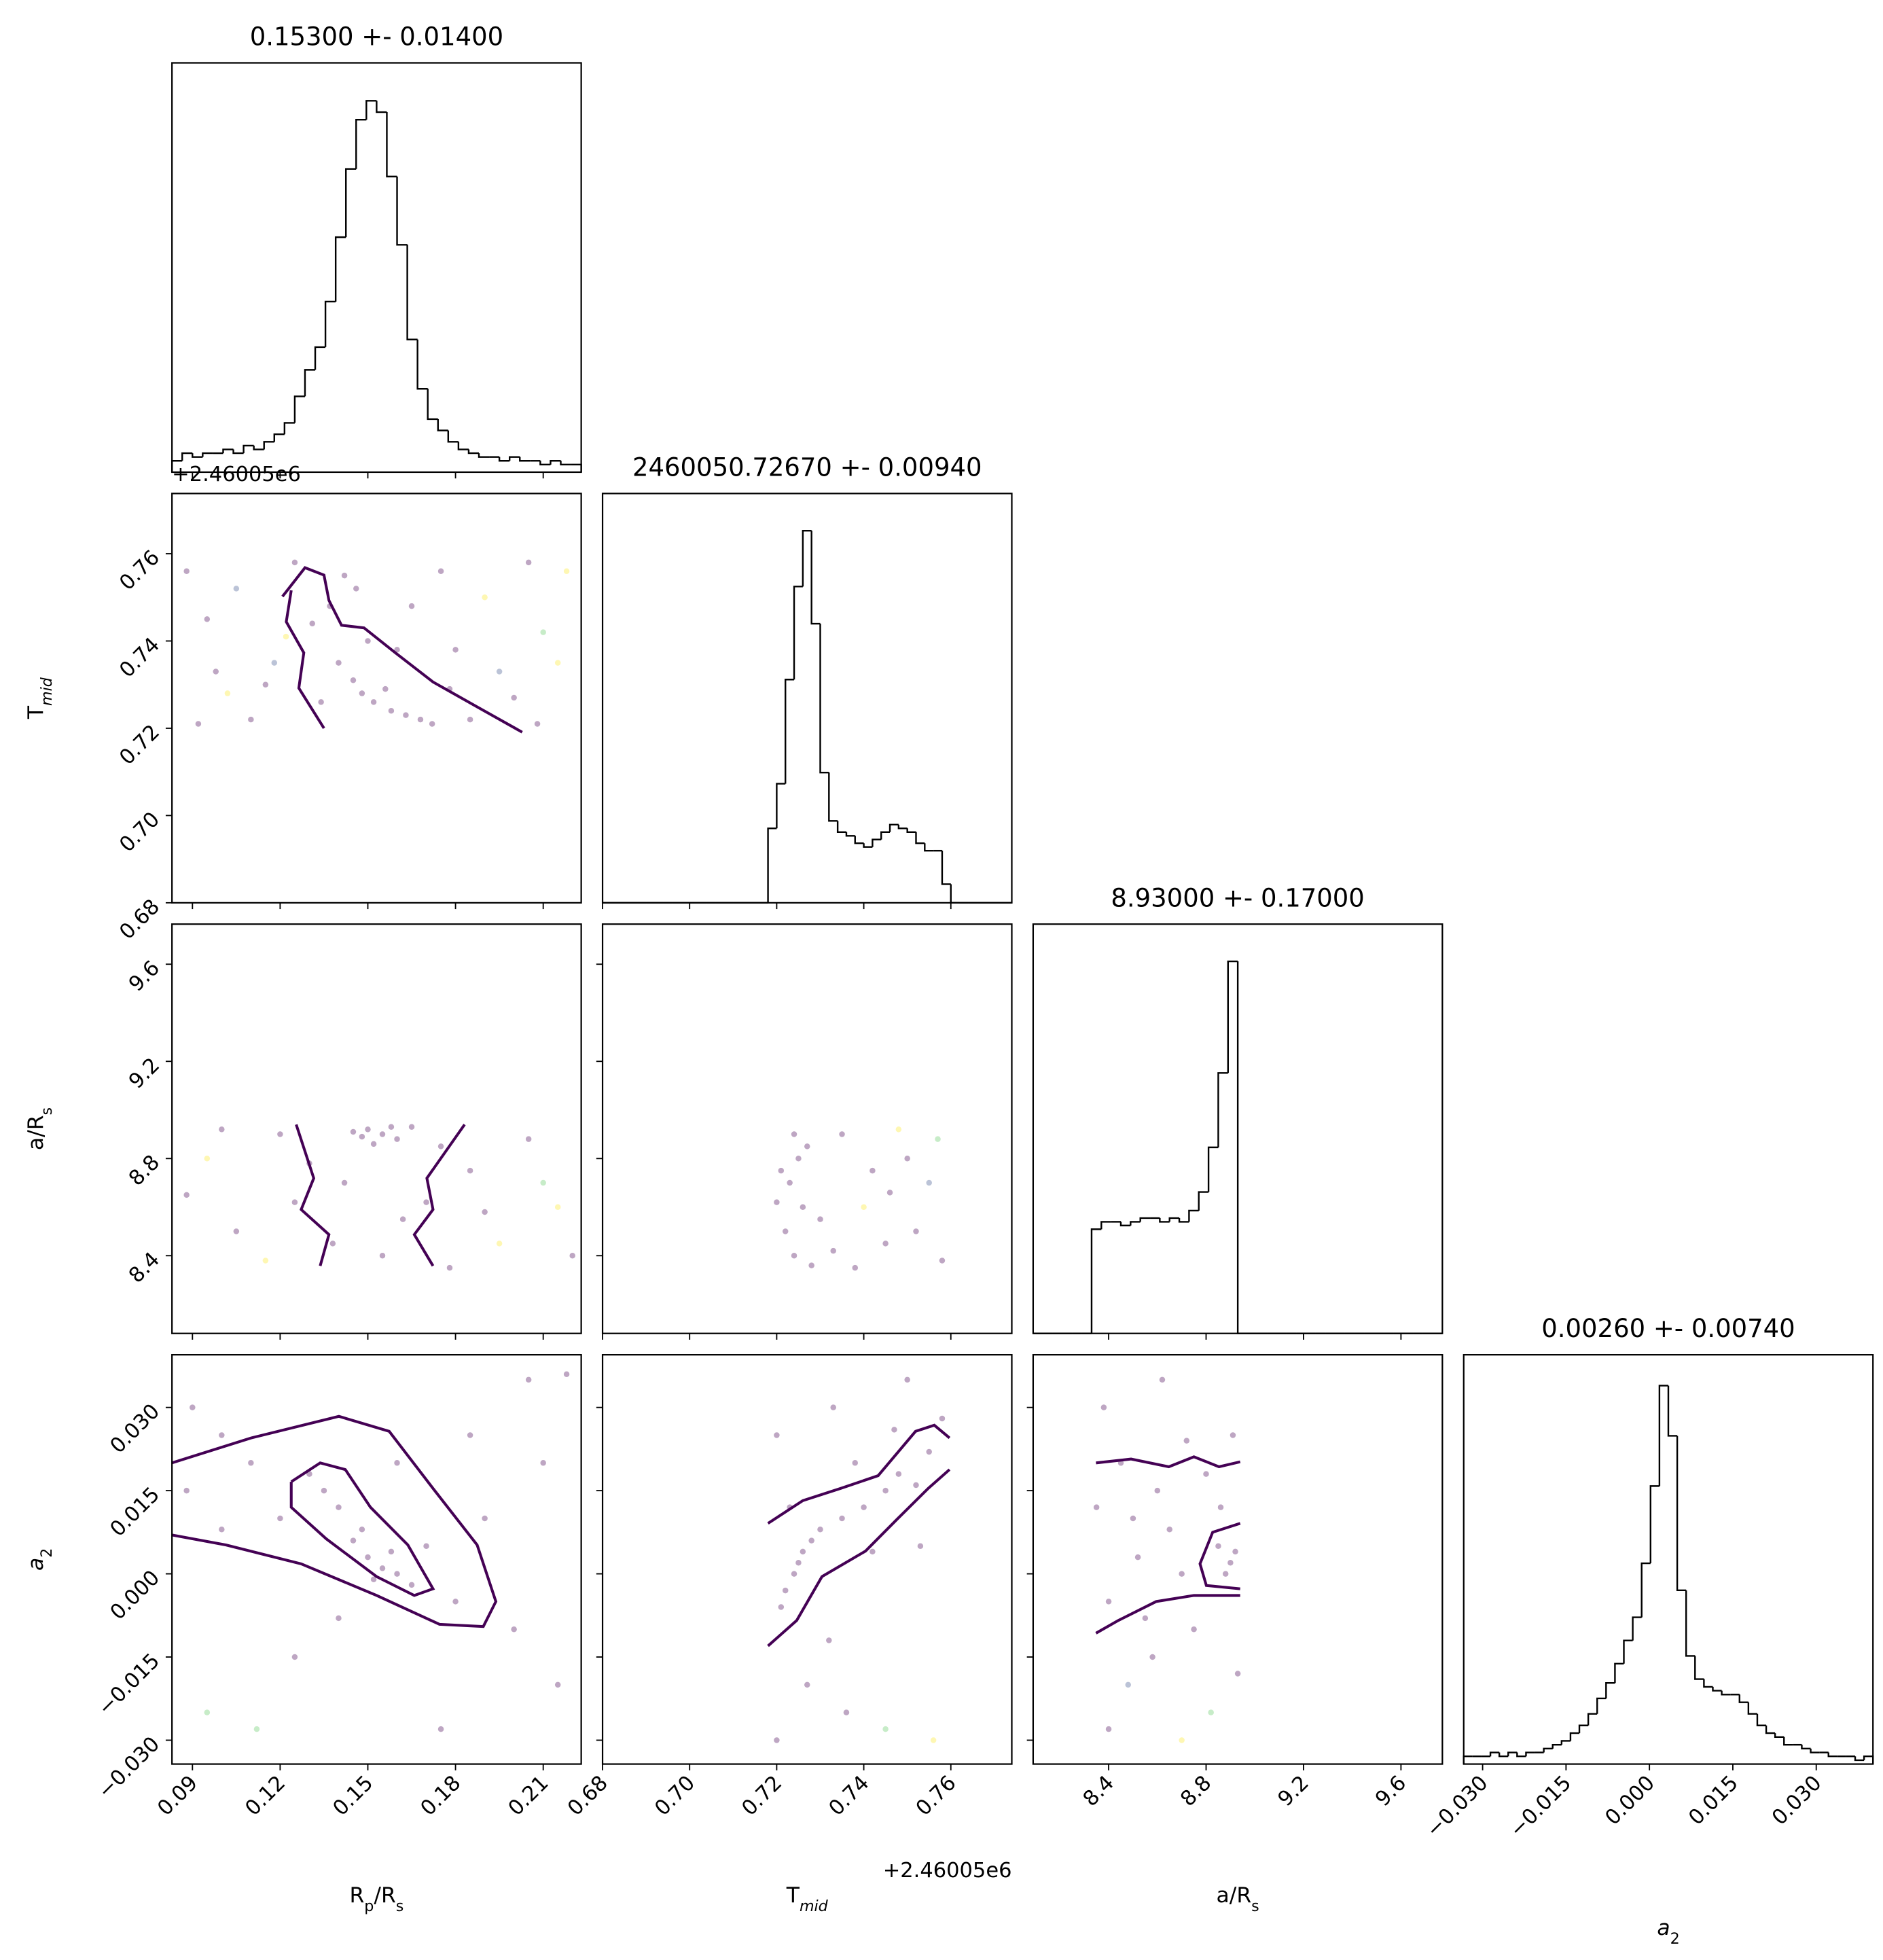  Describe the element at coordinates (369, 1906) in the screenshot. I see `label-part: p` at that location.